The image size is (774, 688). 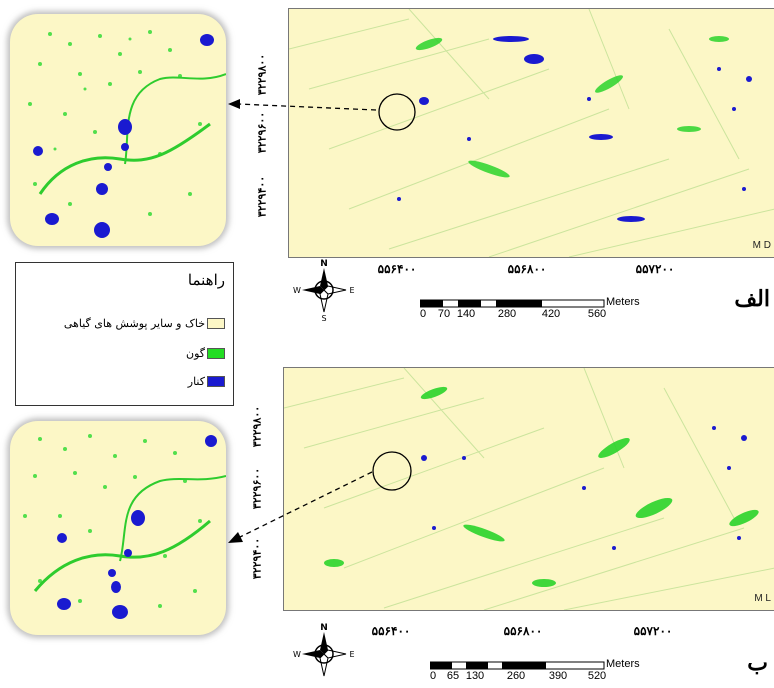 I want to click on scale-tick-a-4: 280, so click(x=507, y=314).